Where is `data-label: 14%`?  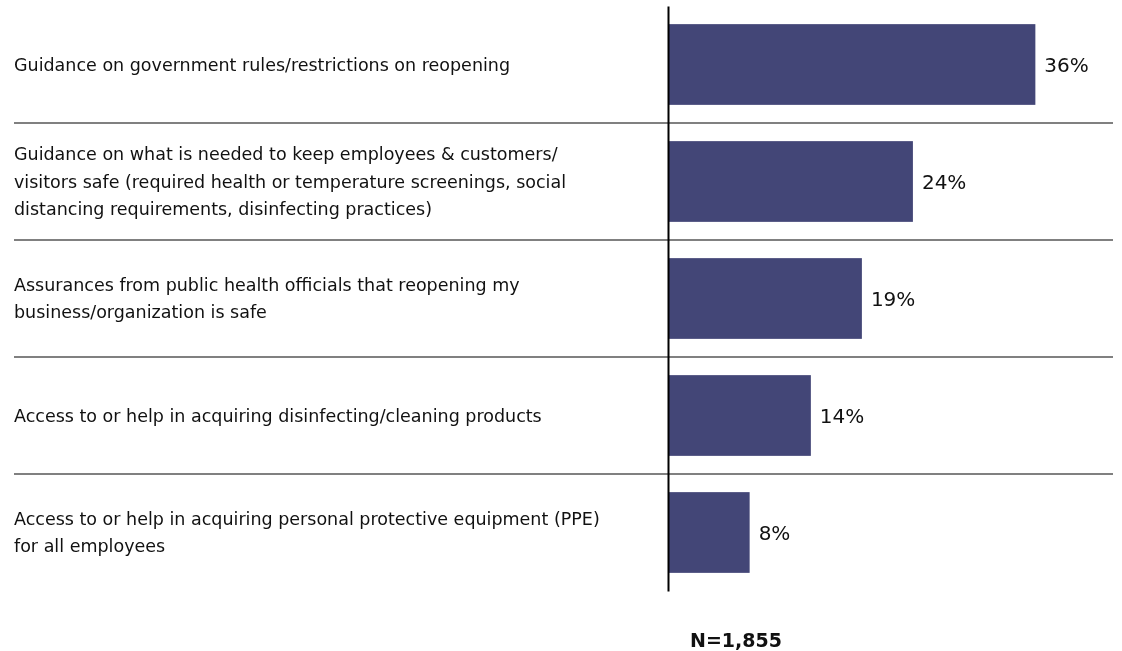 data-label: 14% is located at coordinates (842, 415).